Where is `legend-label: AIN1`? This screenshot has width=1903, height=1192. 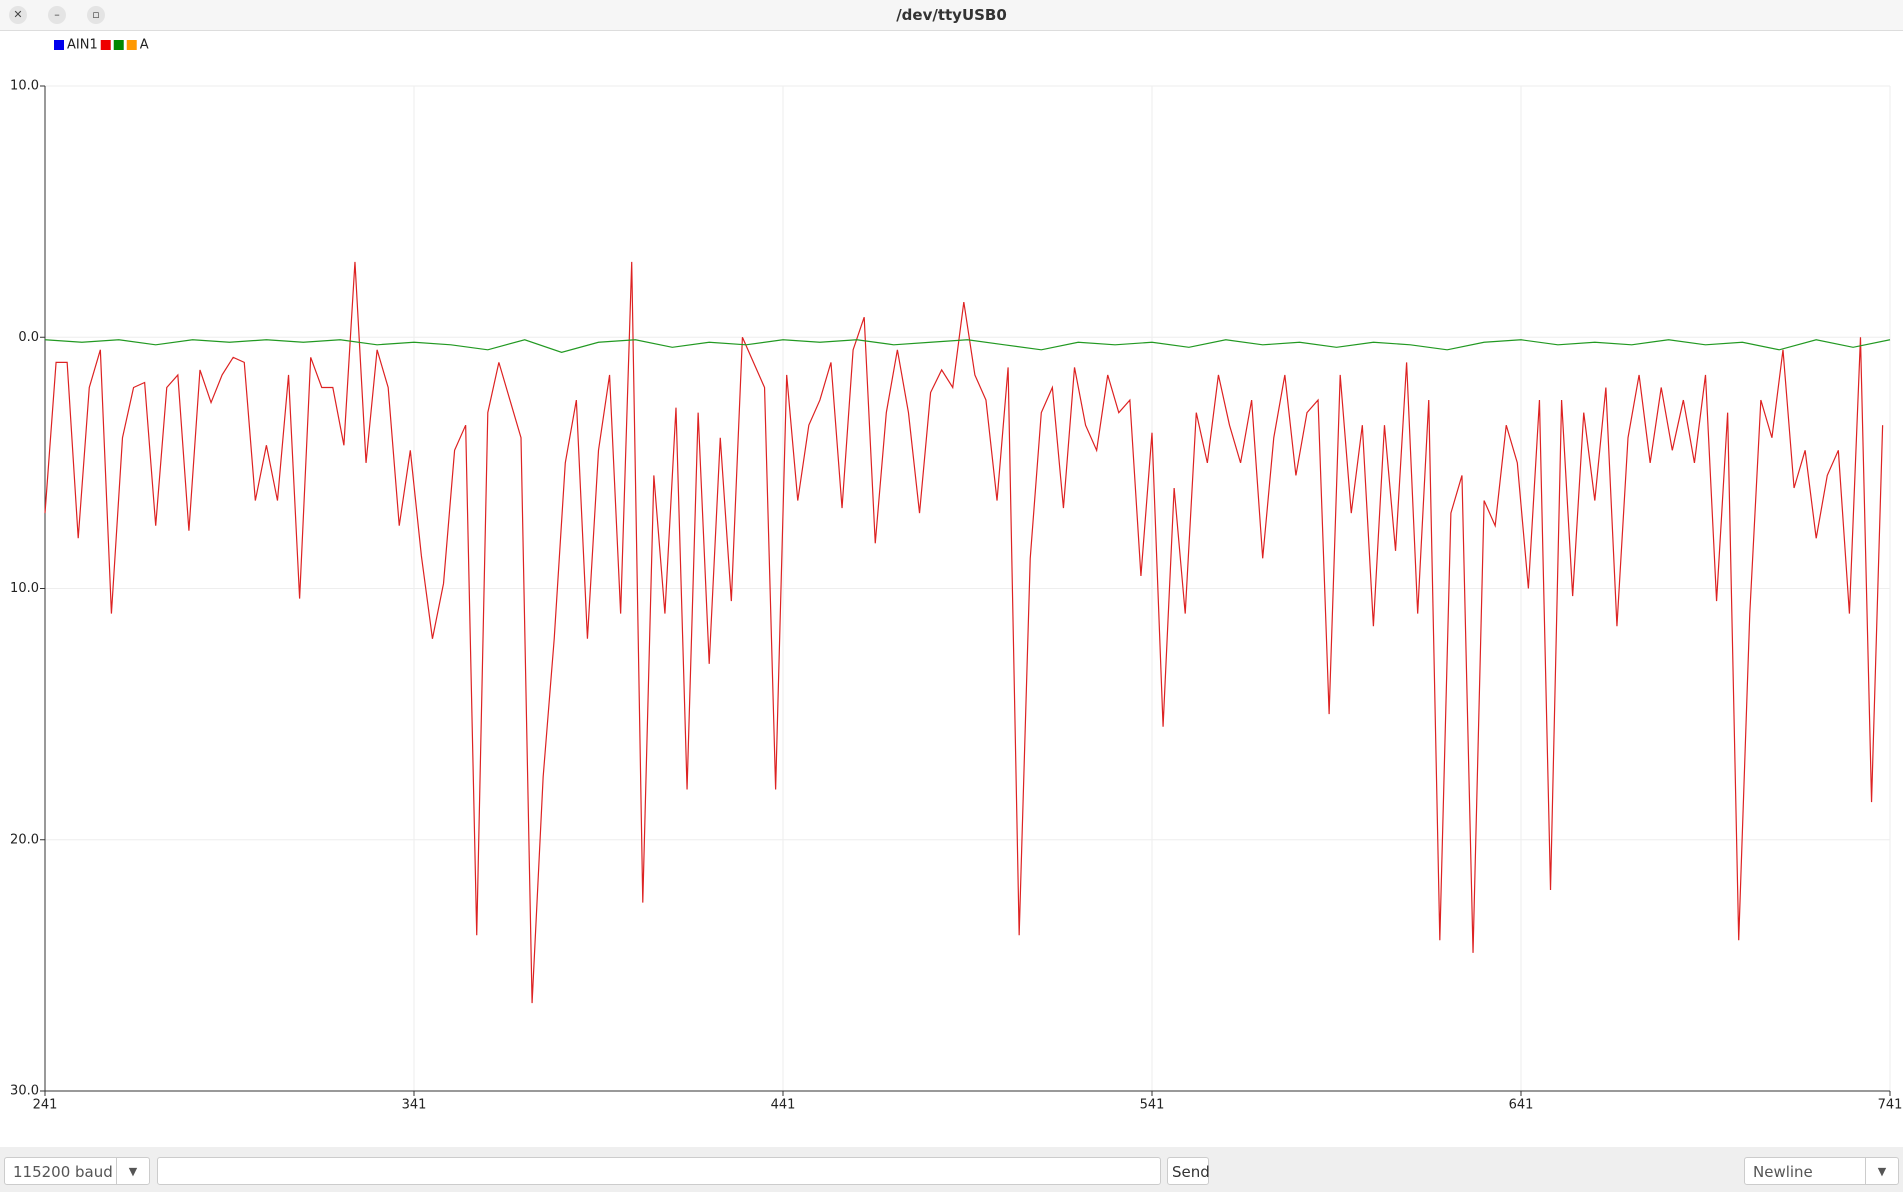 legend-label: AIN1 is located at coordinates (82, 45).